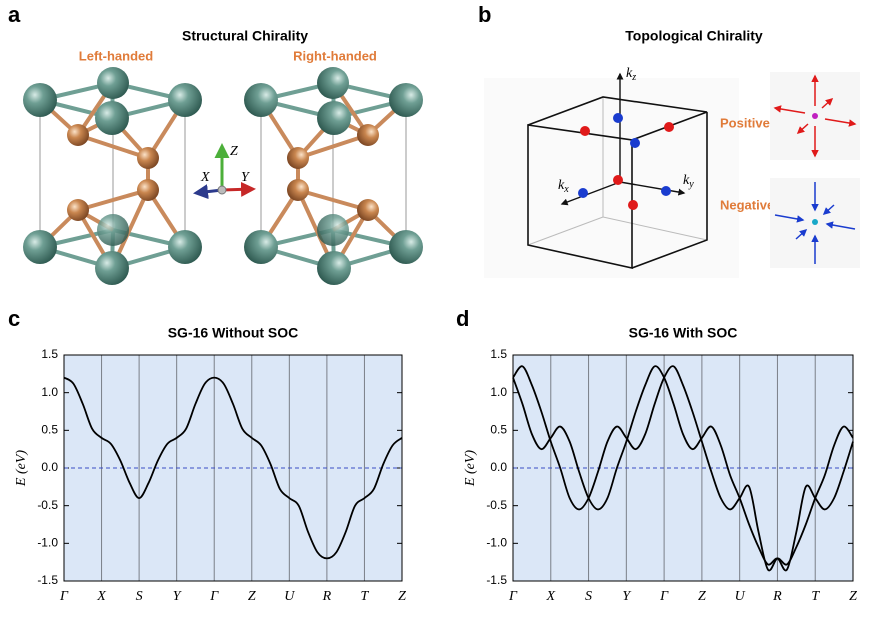  Describe the element at coordinates (224, 171) in the screenshot. I see `axis-triad` at that location.